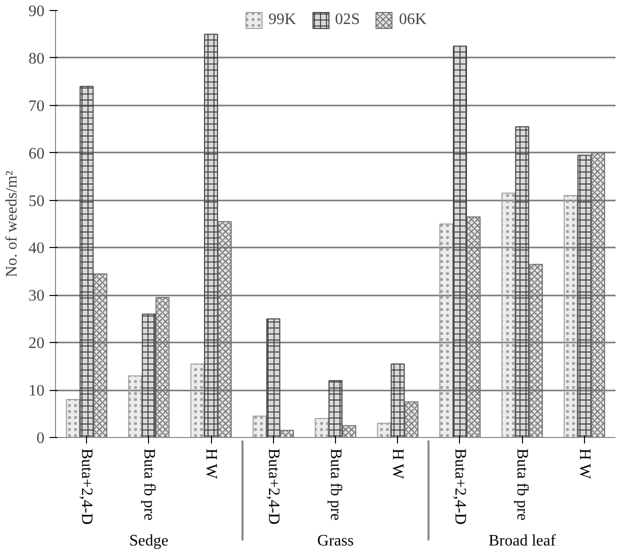 The height and width of the screenshot is (556, 623). What do you see at coordinates (282, 20) in the screenshot?
I see `legend-label: 99K` at bounding box center [282, 20].